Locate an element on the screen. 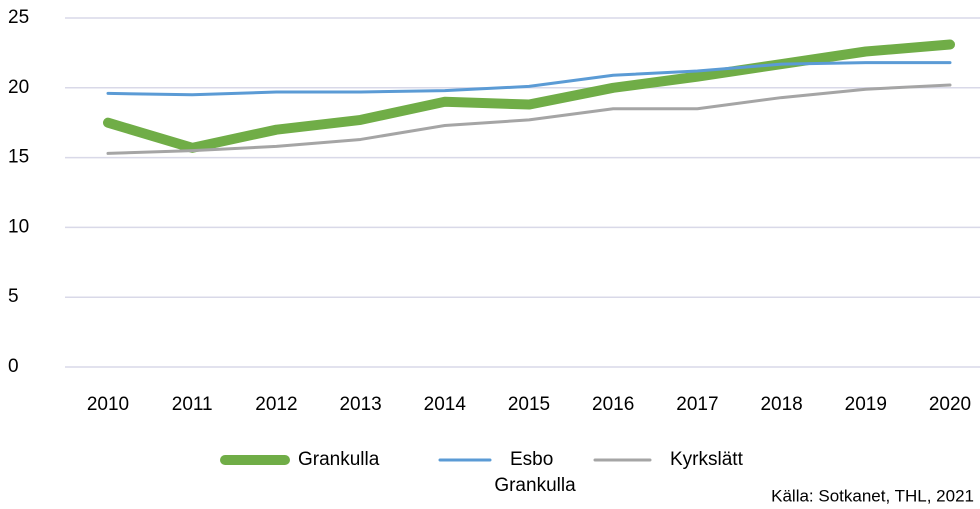 The height and width of the screenshot is (509, 980). annotation: Grankulla is located at coordinates (535, 485).